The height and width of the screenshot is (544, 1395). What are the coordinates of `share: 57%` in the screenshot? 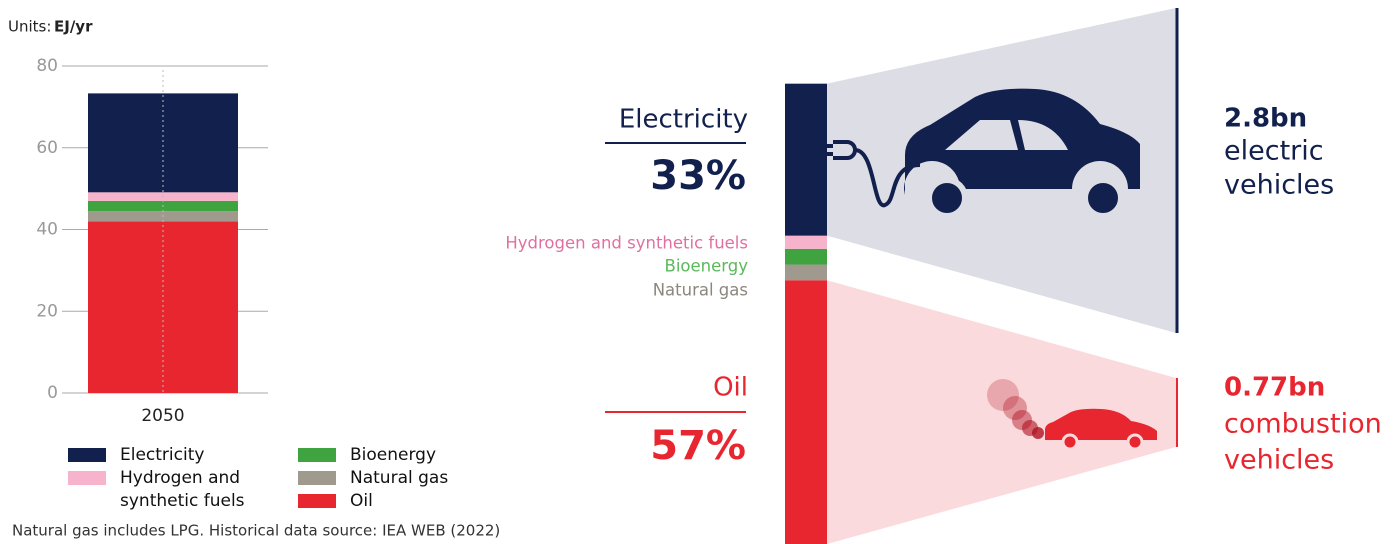 It's located at (698, 446).